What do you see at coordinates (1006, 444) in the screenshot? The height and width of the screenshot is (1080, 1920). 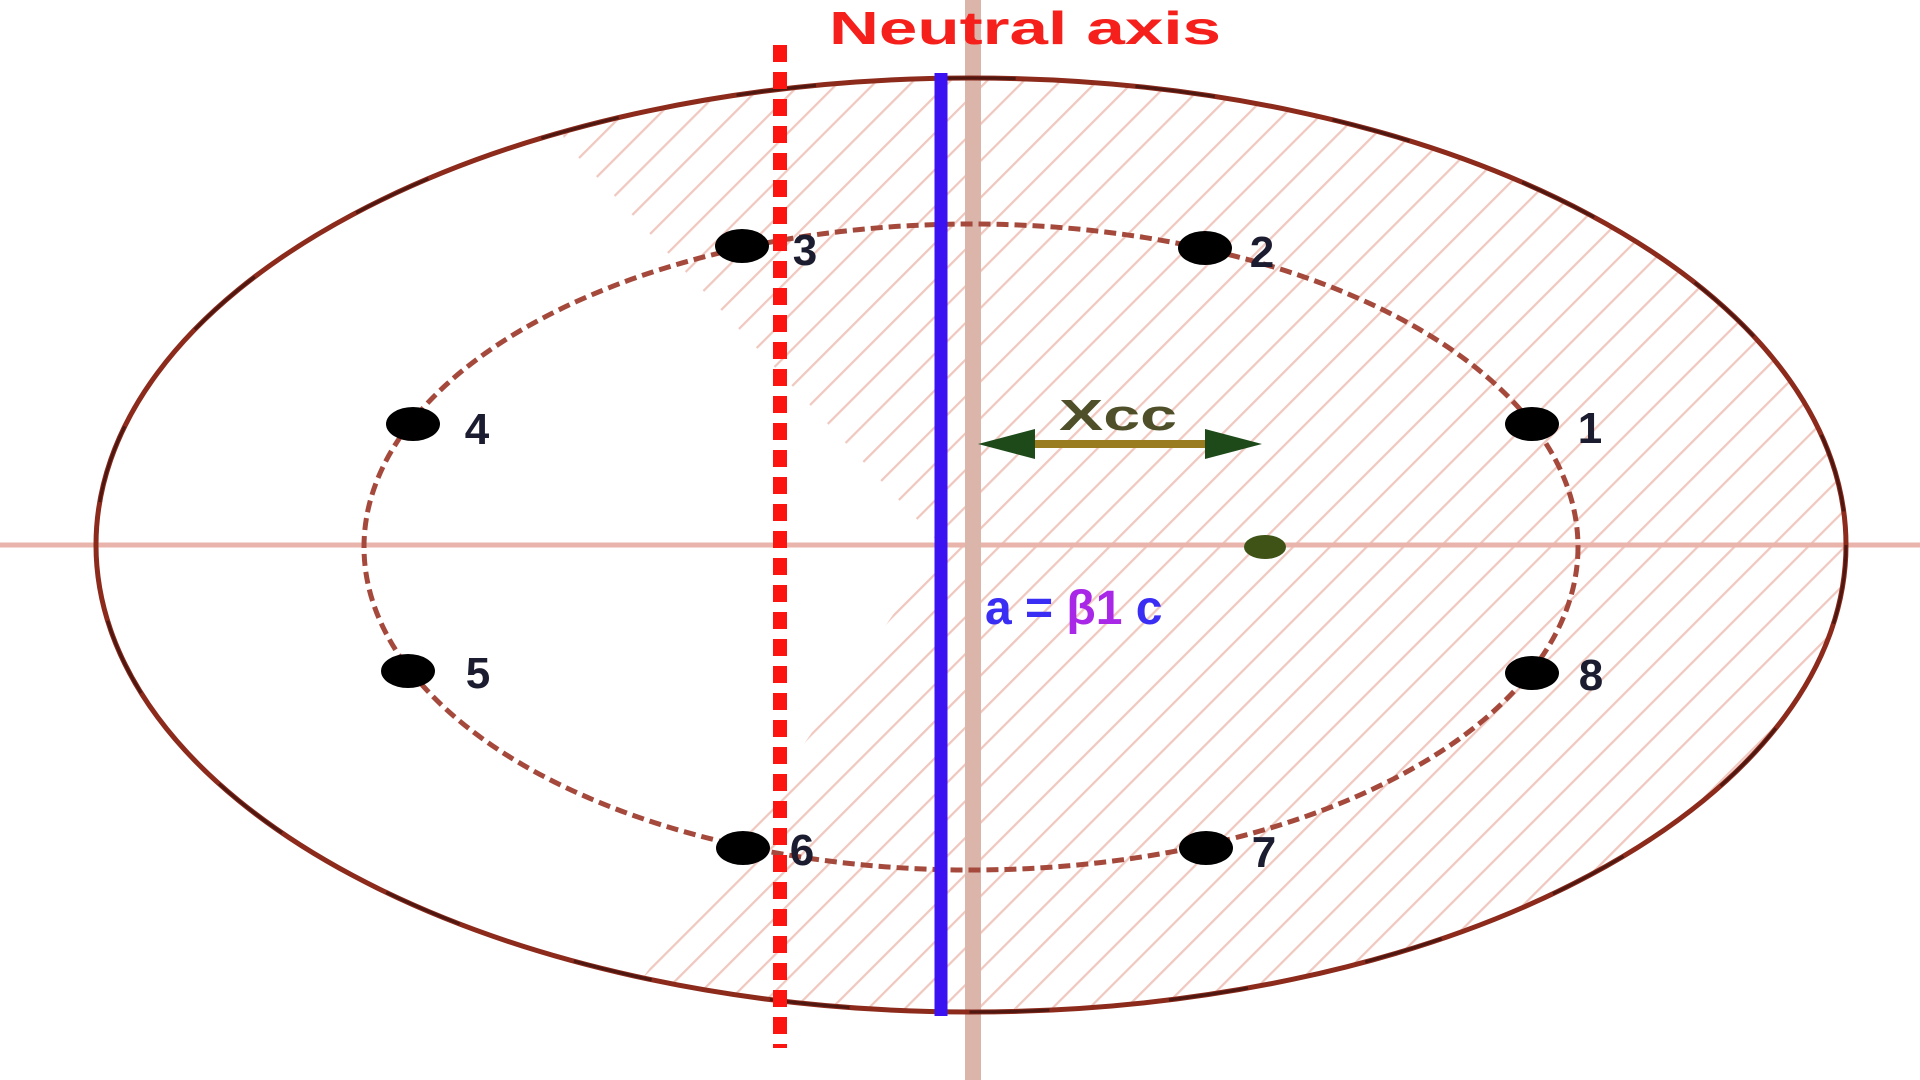 I see `xcc-arrow-head-left` at bounding box center [1006, 444].